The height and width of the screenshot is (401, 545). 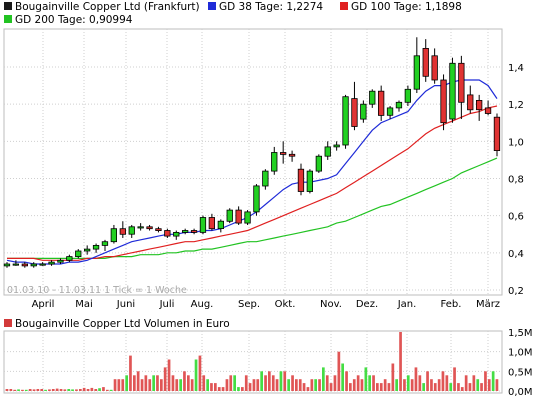 I want to click on volume-y-tick-label: 1,0M, so click(x=520, y=353).